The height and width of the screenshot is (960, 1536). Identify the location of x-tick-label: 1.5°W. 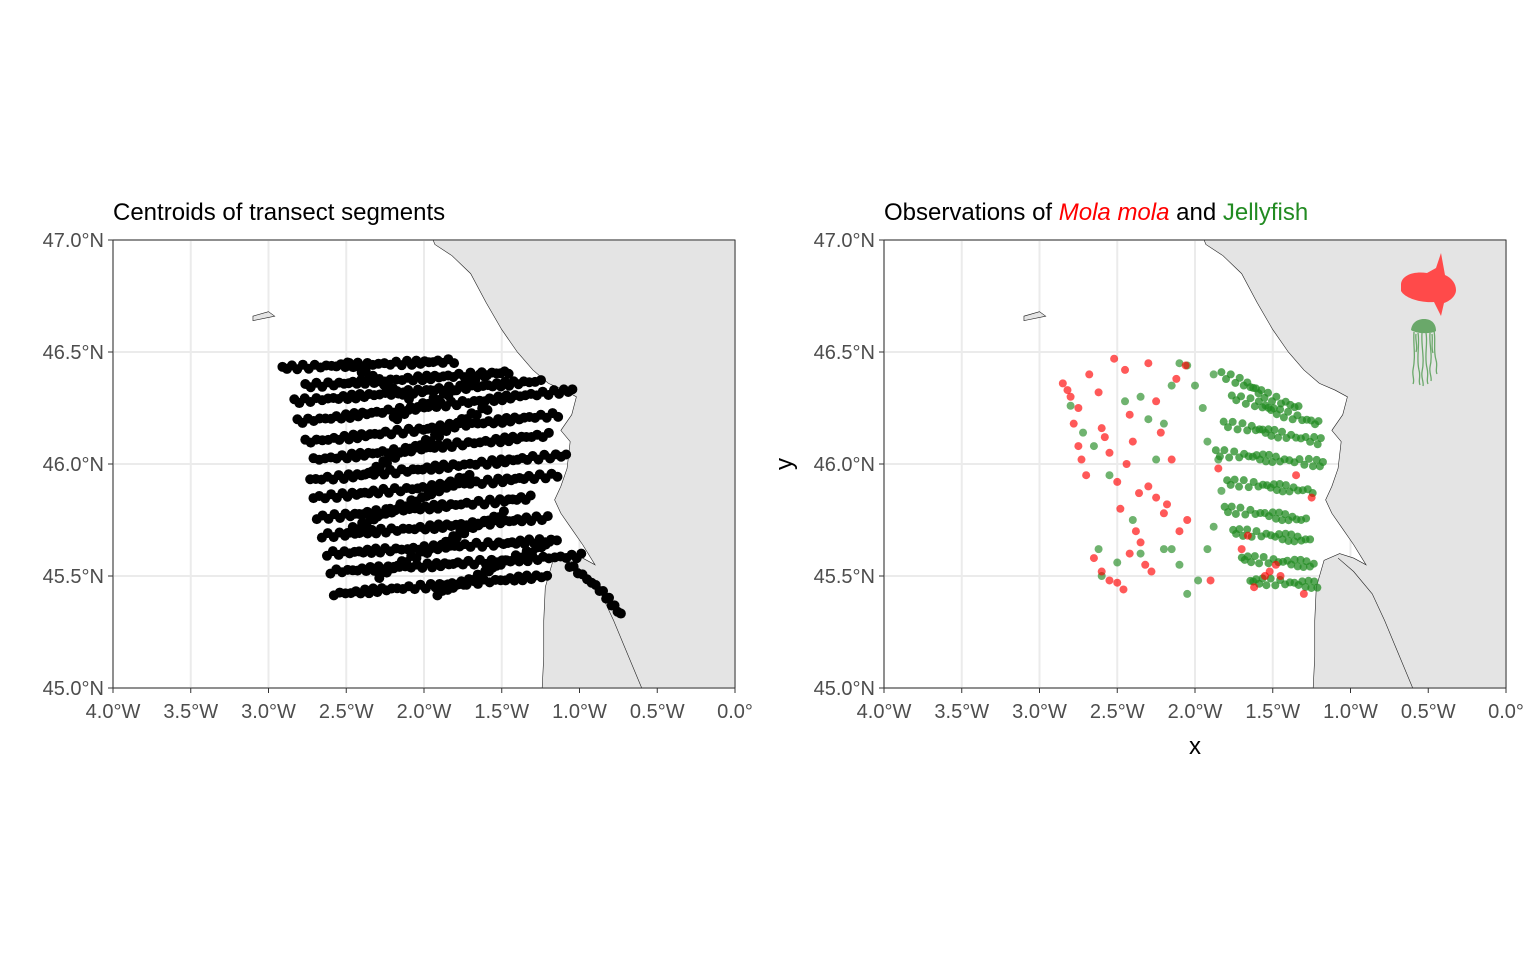
(1272, 712).